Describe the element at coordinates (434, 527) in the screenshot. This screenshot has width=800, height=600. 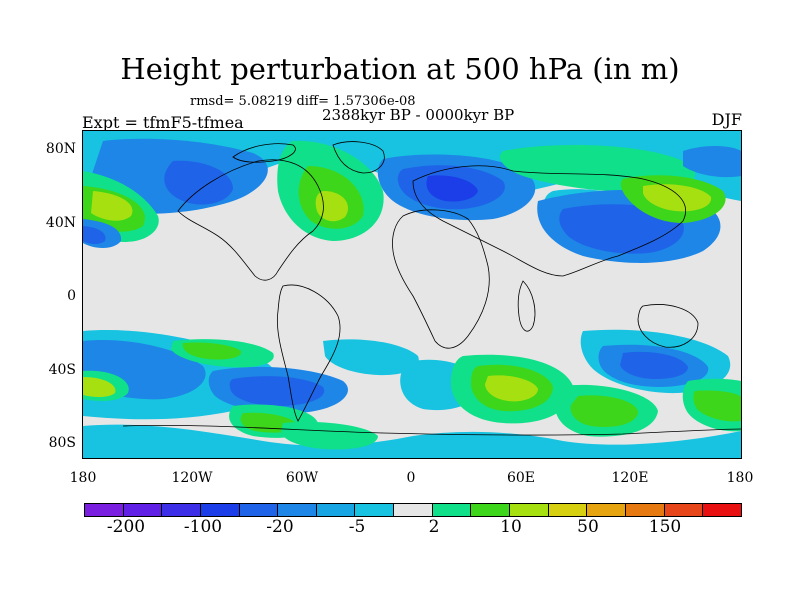
I see `colorbar-label: 2` at that location.